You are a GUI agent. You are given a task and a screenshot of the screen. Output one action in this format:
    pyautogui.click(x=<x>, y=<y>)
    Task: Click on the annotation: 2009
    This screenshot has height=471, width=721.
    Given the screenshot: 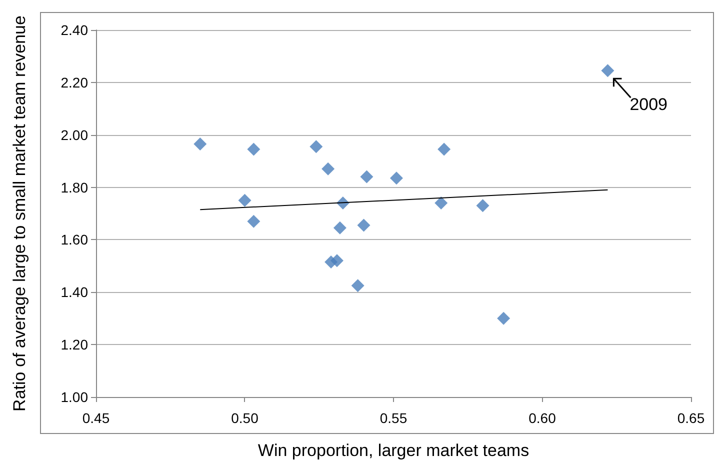 What is the action you would take?
    pyautogui.click(x=649, y=104)
    